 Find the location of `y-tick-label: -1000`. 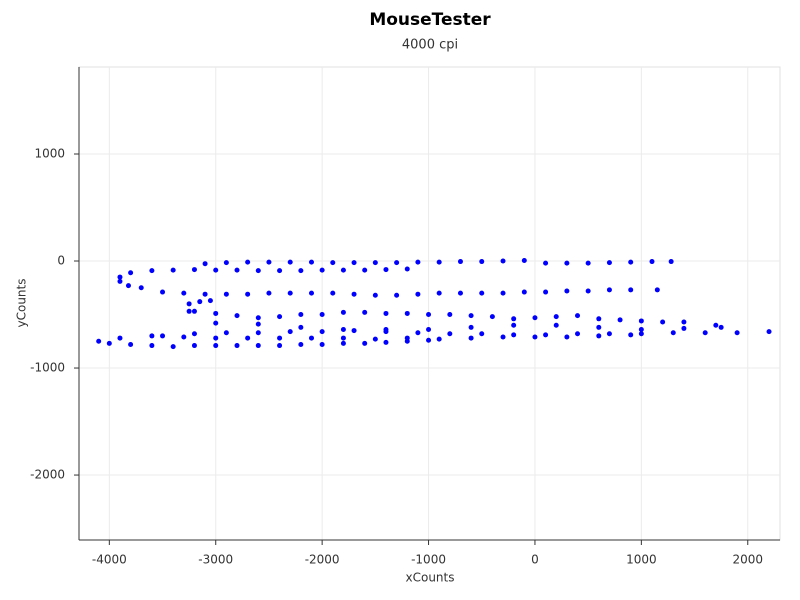

y-tick-label: -1000 is located at coordinates (47, 368).